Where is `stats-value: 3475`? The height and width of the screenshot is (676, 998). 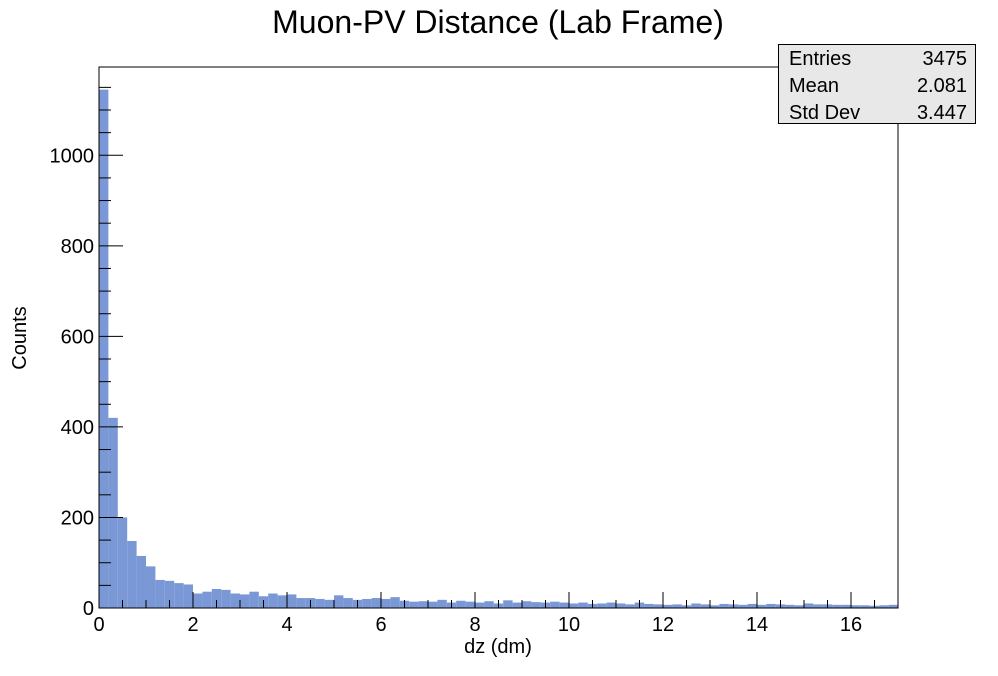
stats-value: 3475 is located at coordinates (945, 59).